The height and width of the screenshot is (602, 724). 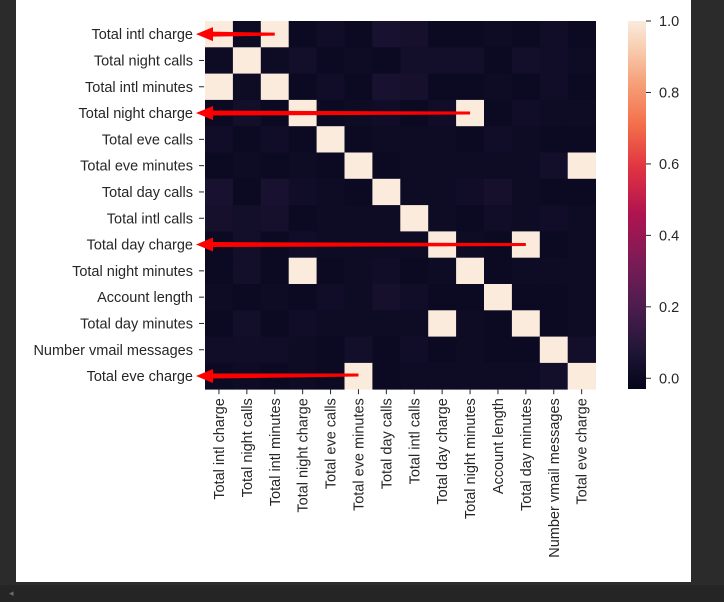 What do you see at coordinates (136, 114) in the screenshot?
I see `y-tick-label: Total night charge` at bounding box center [136, 114].